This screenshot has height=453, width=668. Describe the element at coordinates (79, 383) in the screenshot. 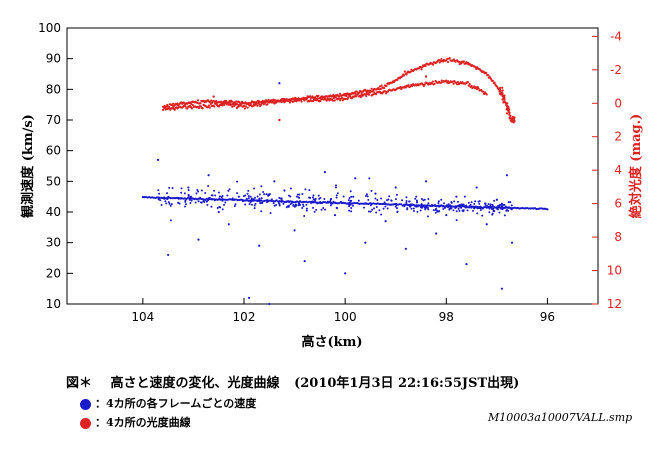

I see `caption-label: 図＊` at that location.